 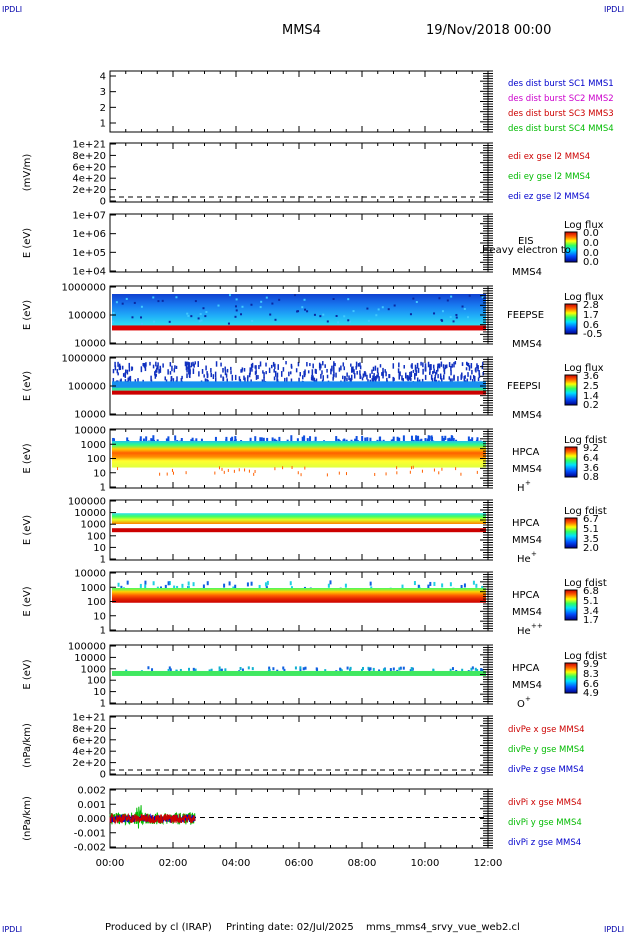 I want to click on x-tick-label: 08:00, so click(x=362, y=863).